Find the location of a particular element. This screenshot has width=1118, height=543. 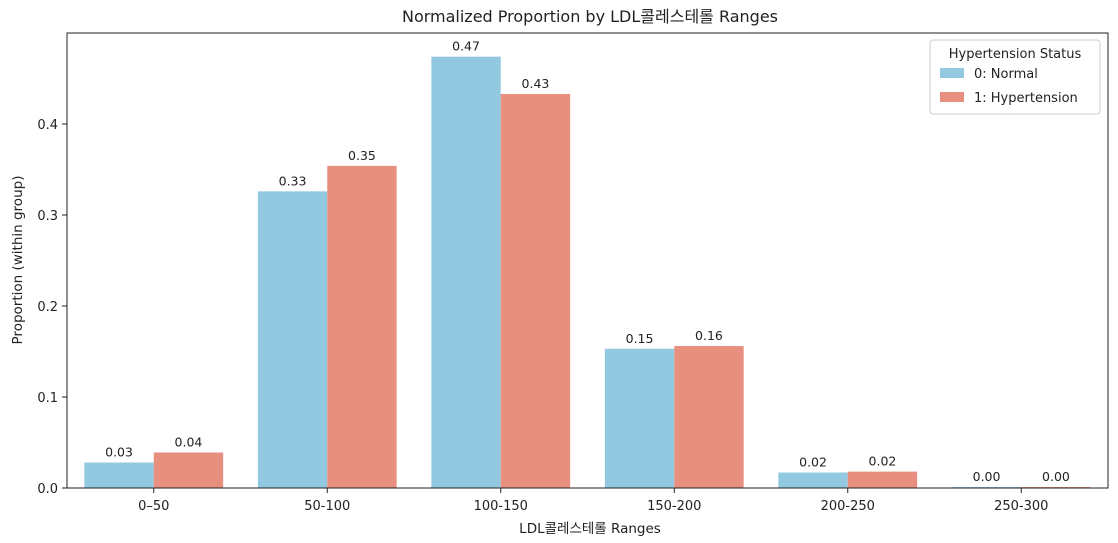

bar-value-label: 0.16 is located at coordinates (709, 335).